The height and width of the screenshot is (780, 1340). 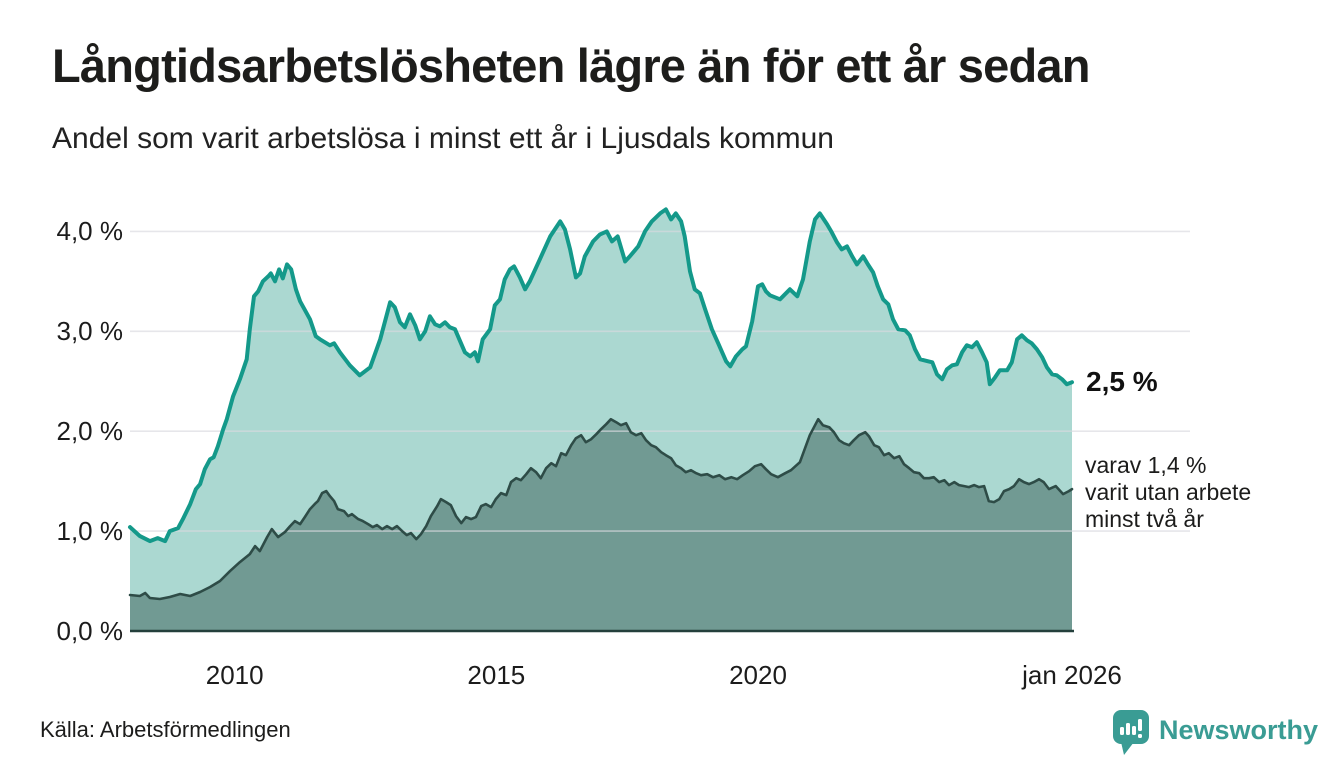 What do you see at coordinates (1072, 675) in the screenshot?
I see `x-tick-label: jan 2026` at bounding box center [1072, 675].